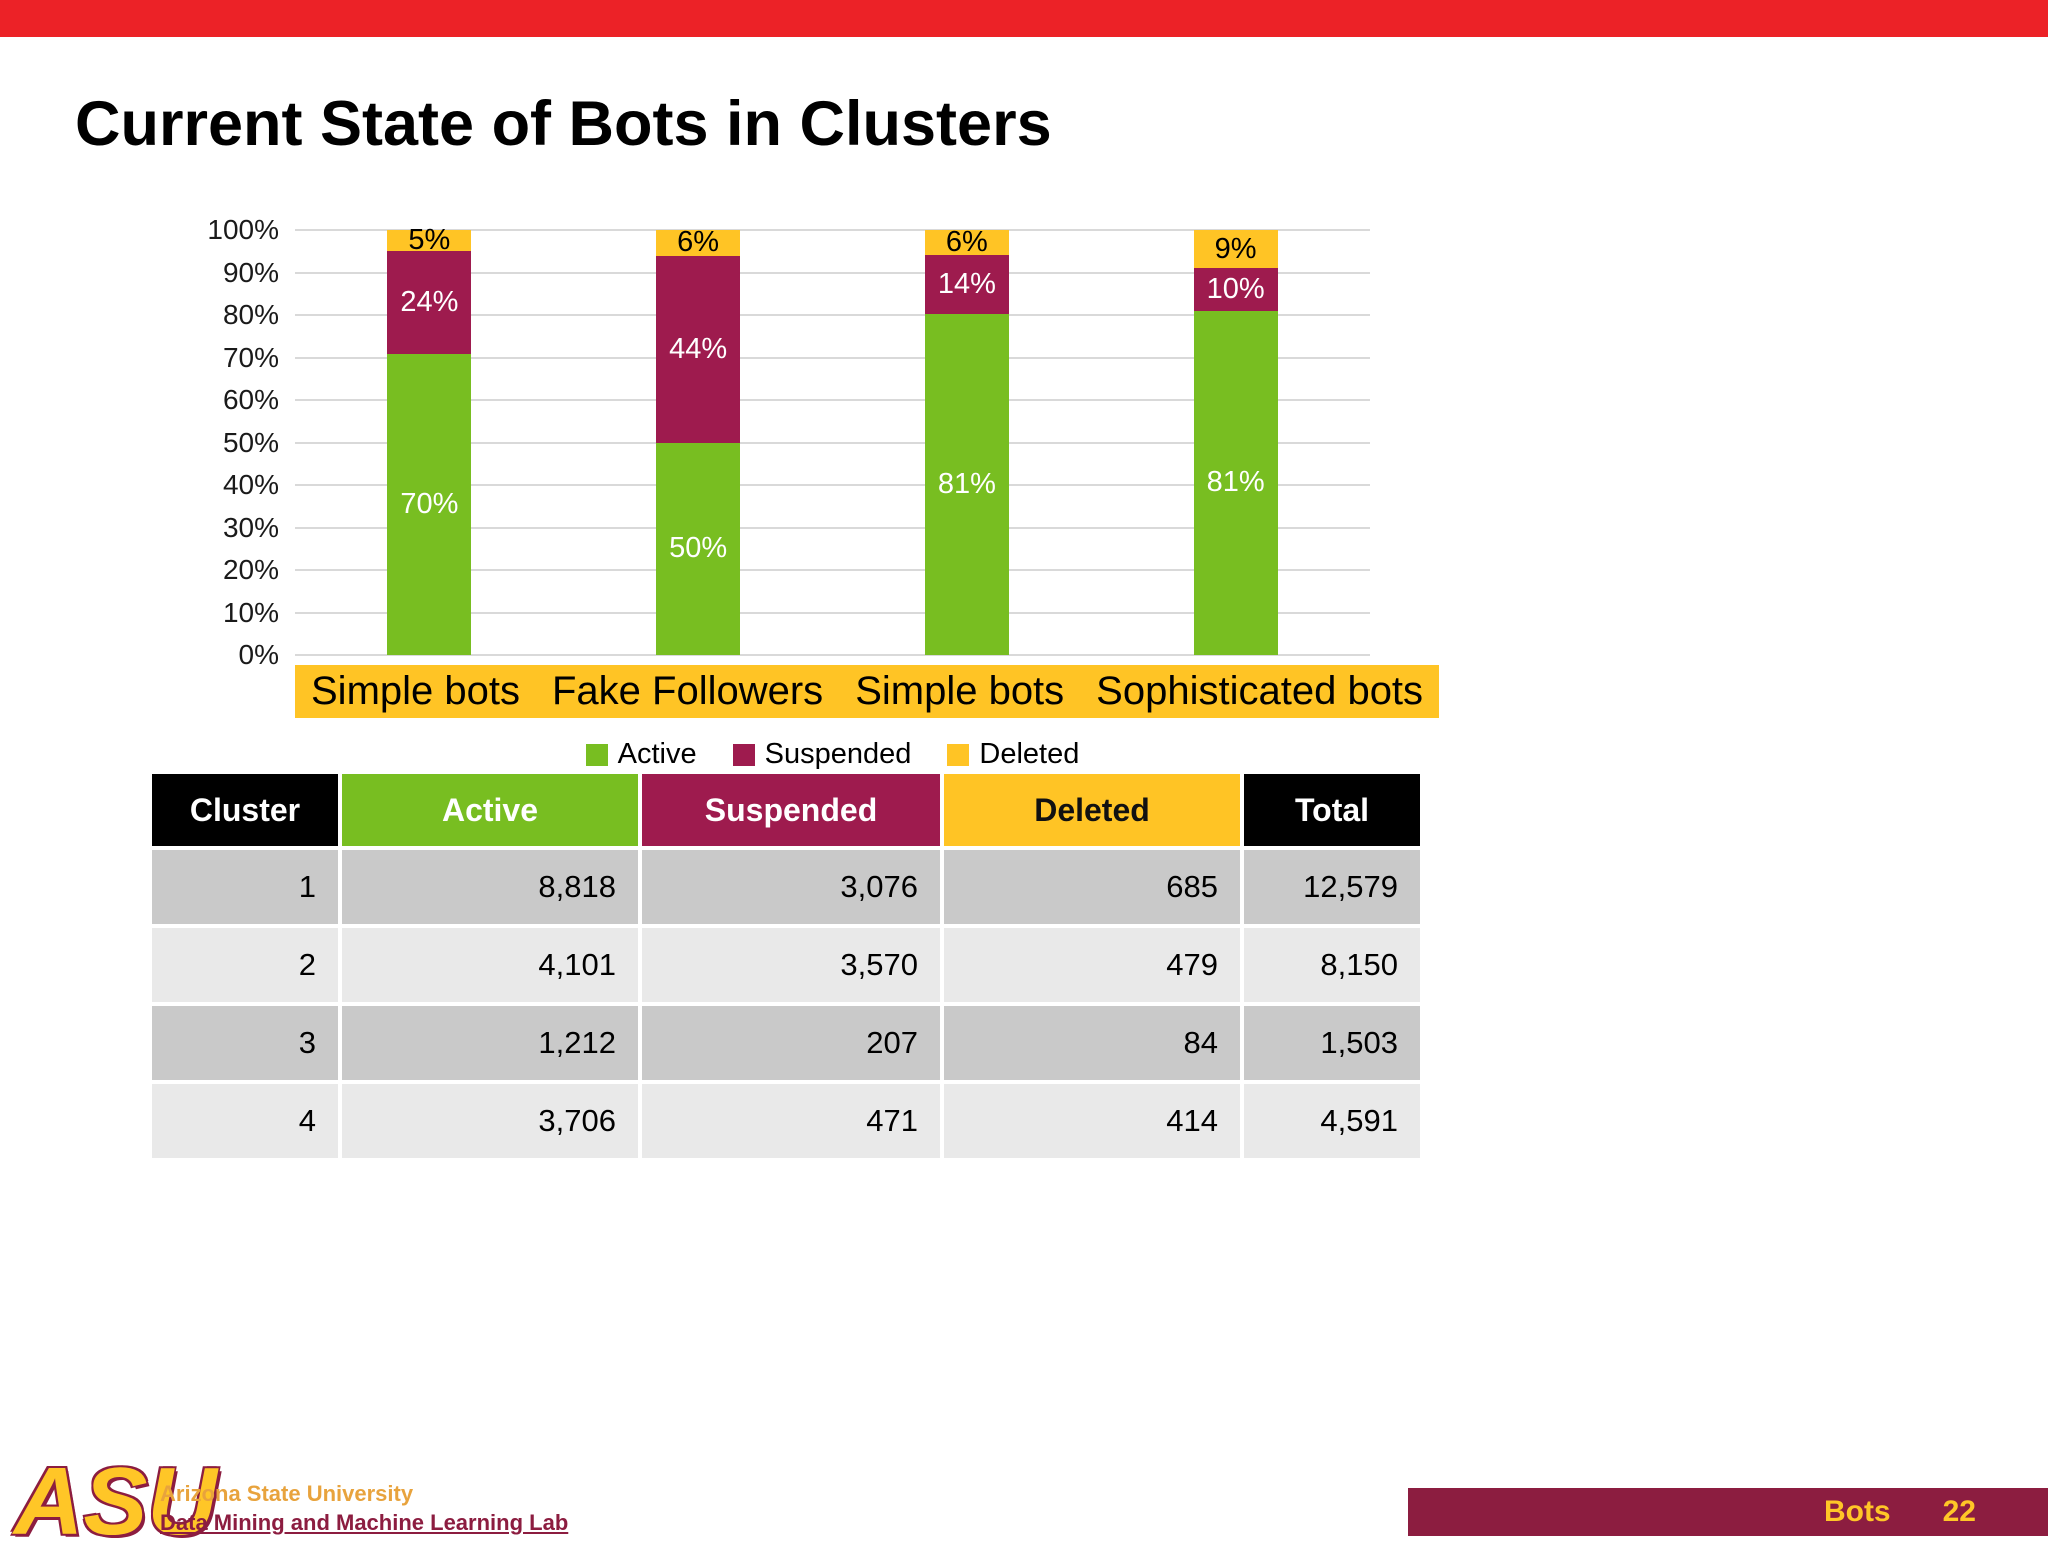 The image size is (2048, 1555). Describe the element at coordinates (1332, 1043) in the screenshot. I see `table-cell: 1,503` at that location.